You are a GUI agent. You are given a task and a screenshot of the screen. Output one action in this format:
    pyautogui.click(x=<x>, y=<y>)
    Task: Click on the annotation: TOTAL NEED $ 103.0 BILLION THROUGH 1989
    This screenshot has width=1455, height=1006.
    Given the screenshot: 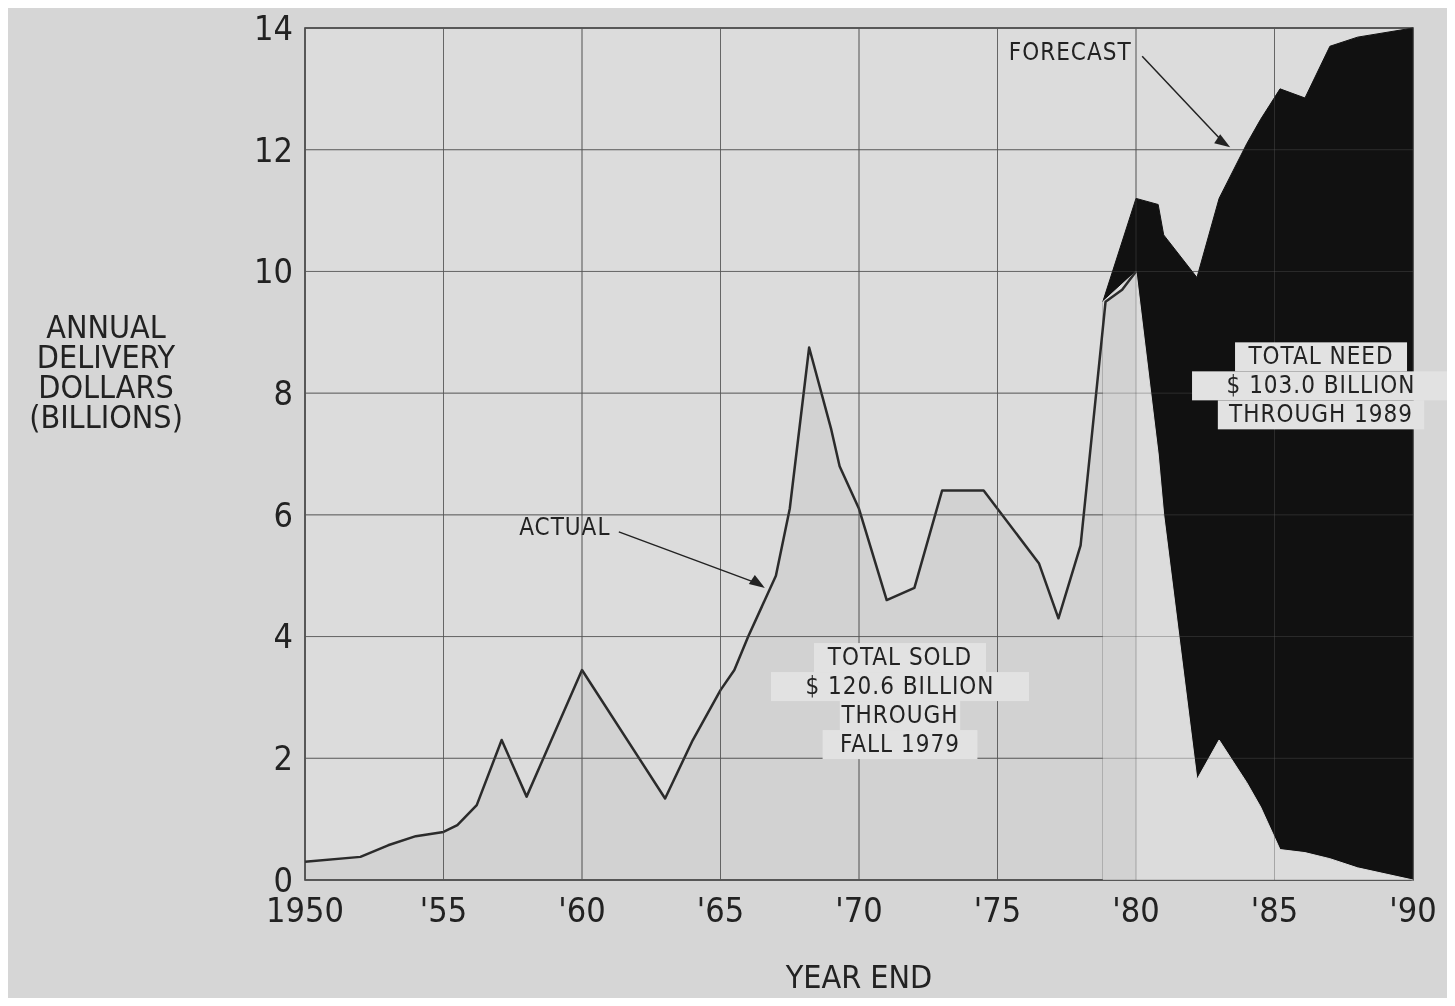 What is the action you would take?
    pyautogui.click(x=1321, y=385)
    